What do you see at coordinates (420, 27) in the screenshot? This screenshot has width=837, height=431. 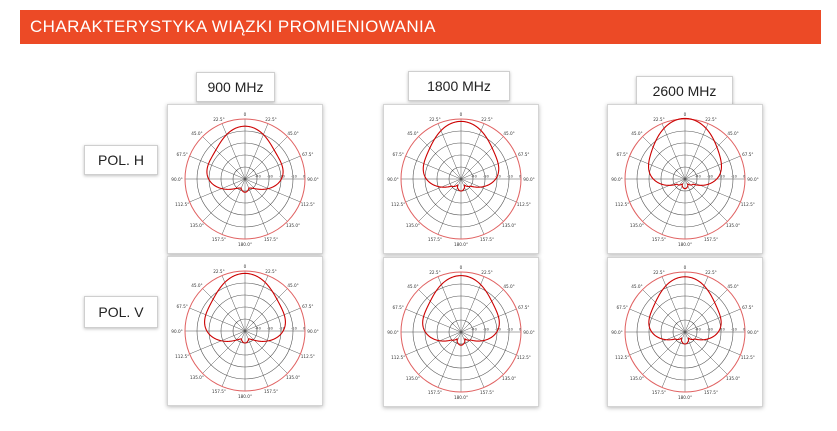 I see `header-banner: CHARAKTERYSTYKA WIĄZKI PROMIENIOWANIA` at bounding box center [420, 27].